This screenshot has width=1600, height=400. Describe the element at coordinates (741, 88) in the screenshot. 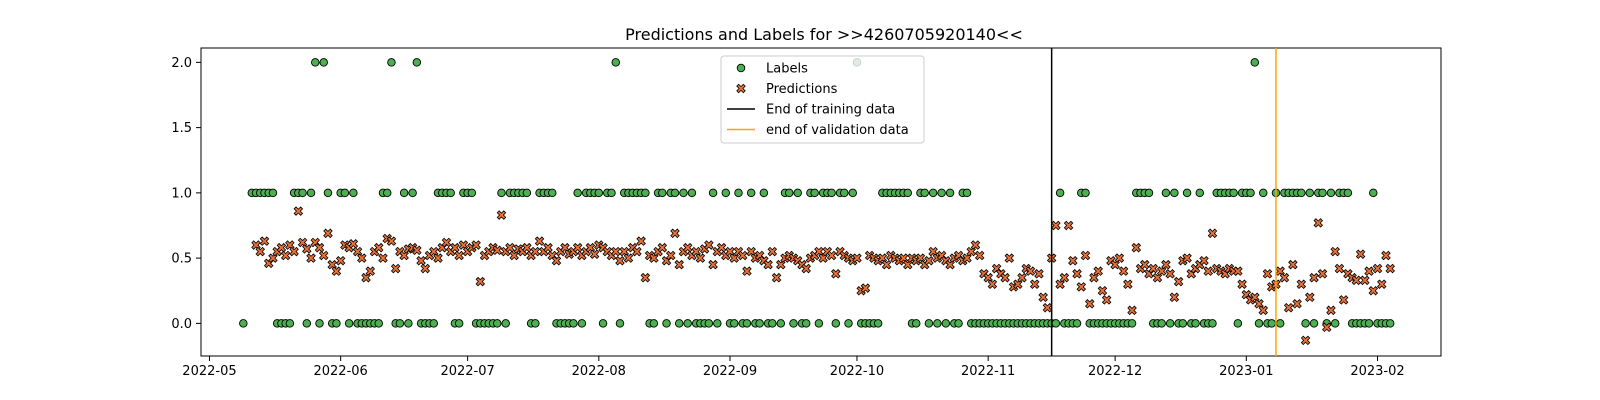

I see `legend-x-swatch` at that location.